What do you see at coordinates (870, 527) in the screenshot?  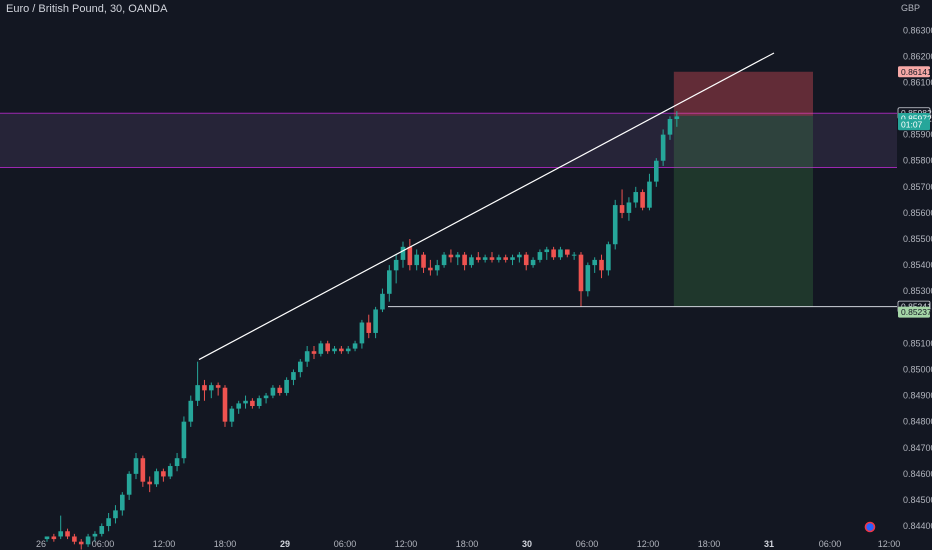 I see `broker-logo-icon` at bounding box center [870, 527].